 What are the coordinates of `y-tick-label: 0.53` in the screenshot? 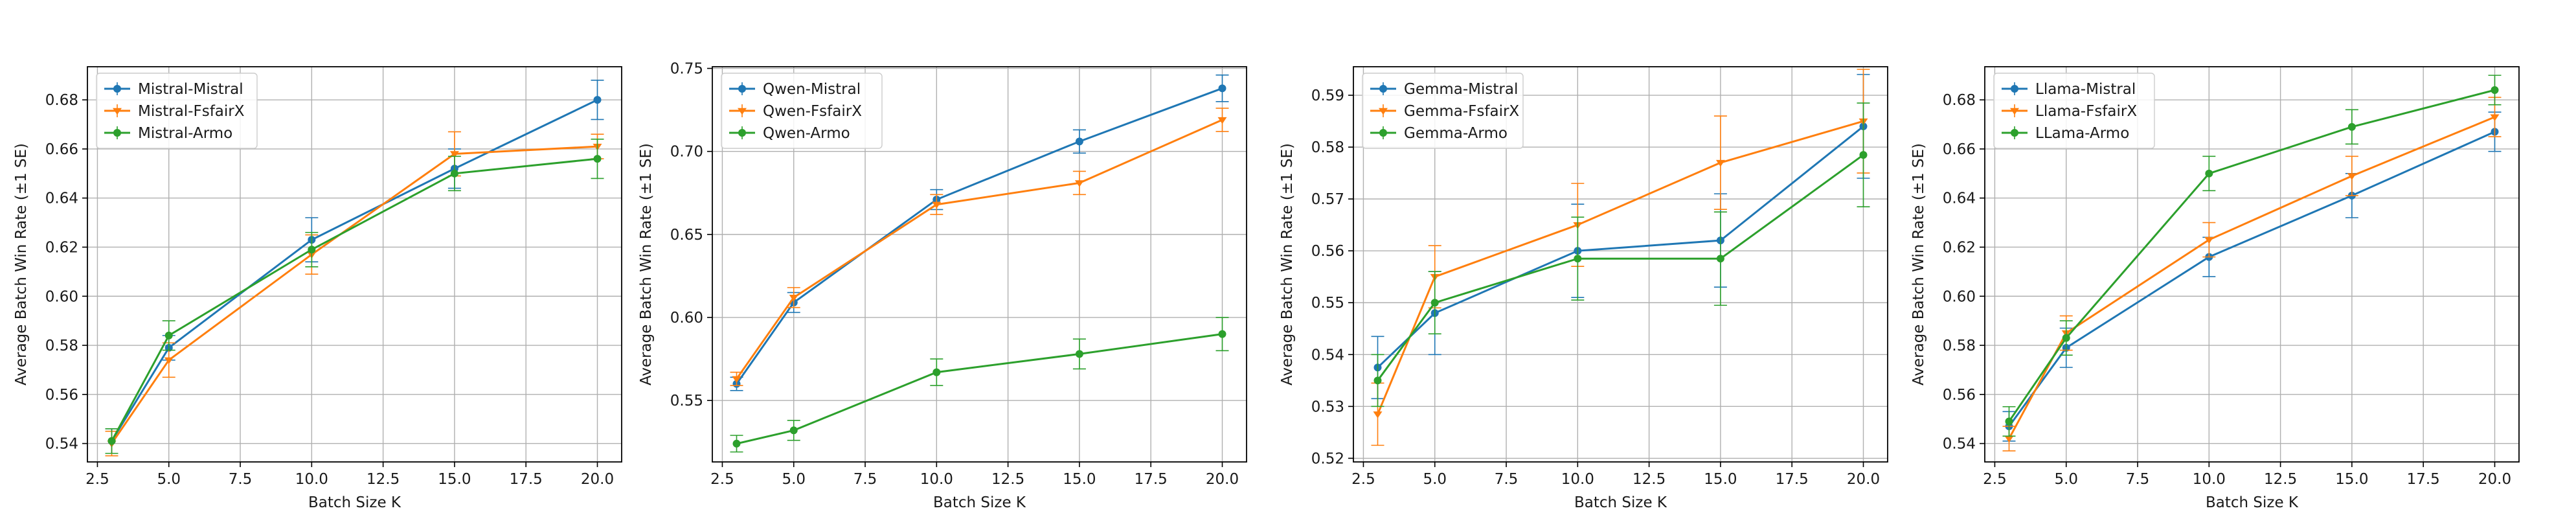 It's located at (1327, 406).